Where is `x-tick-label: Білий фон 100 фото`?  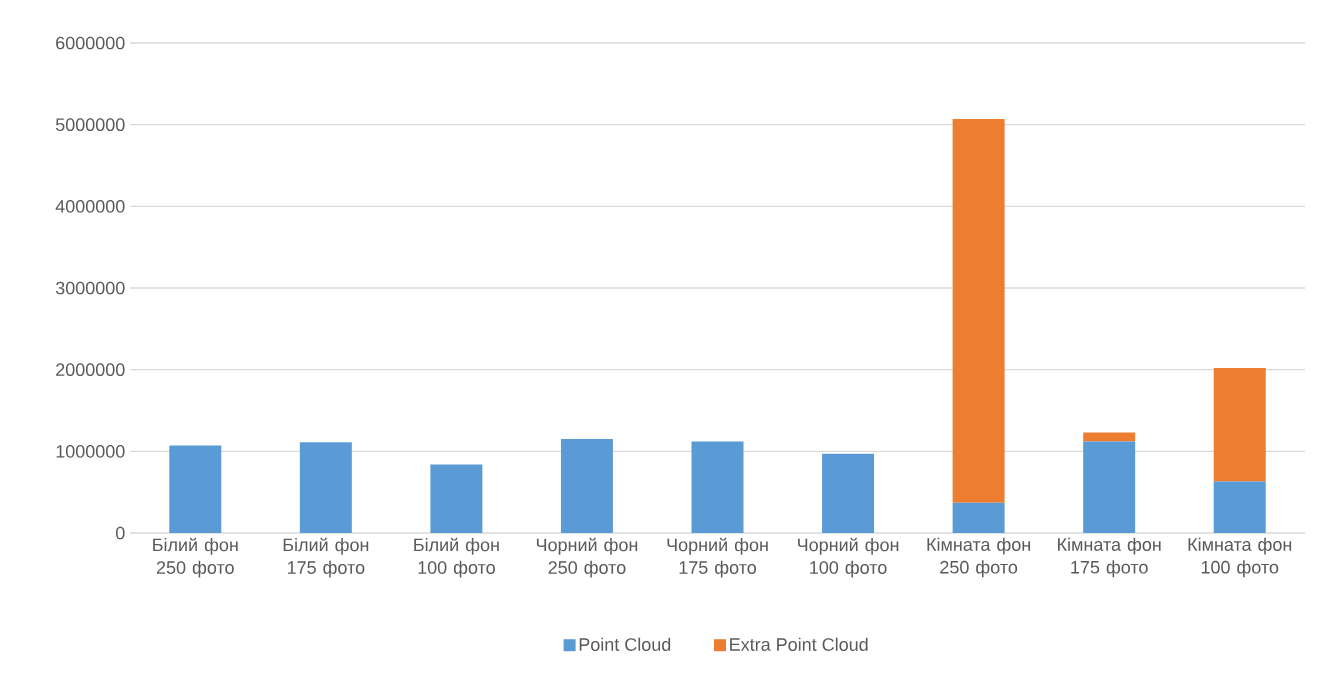 x-tick-label: Білий фон 100 фото is located at coordinates (456, 557).